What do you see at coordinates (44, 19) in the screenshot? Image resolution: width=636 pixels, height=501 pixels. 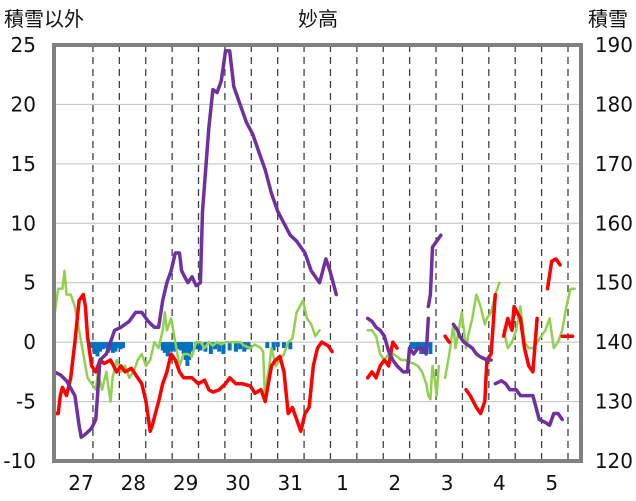 I see `left-axis-label: 積雪以外` at bounding box center [44, 19].